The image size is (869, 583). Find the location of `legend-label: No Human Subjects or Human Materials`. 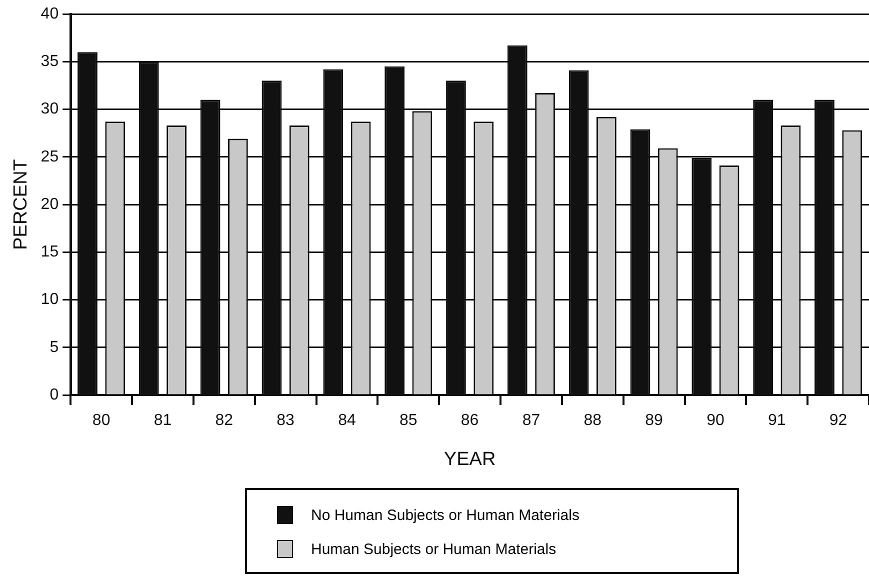

legend-label: No Human Subjects or Human Materials is located at coordinates (445, 515).